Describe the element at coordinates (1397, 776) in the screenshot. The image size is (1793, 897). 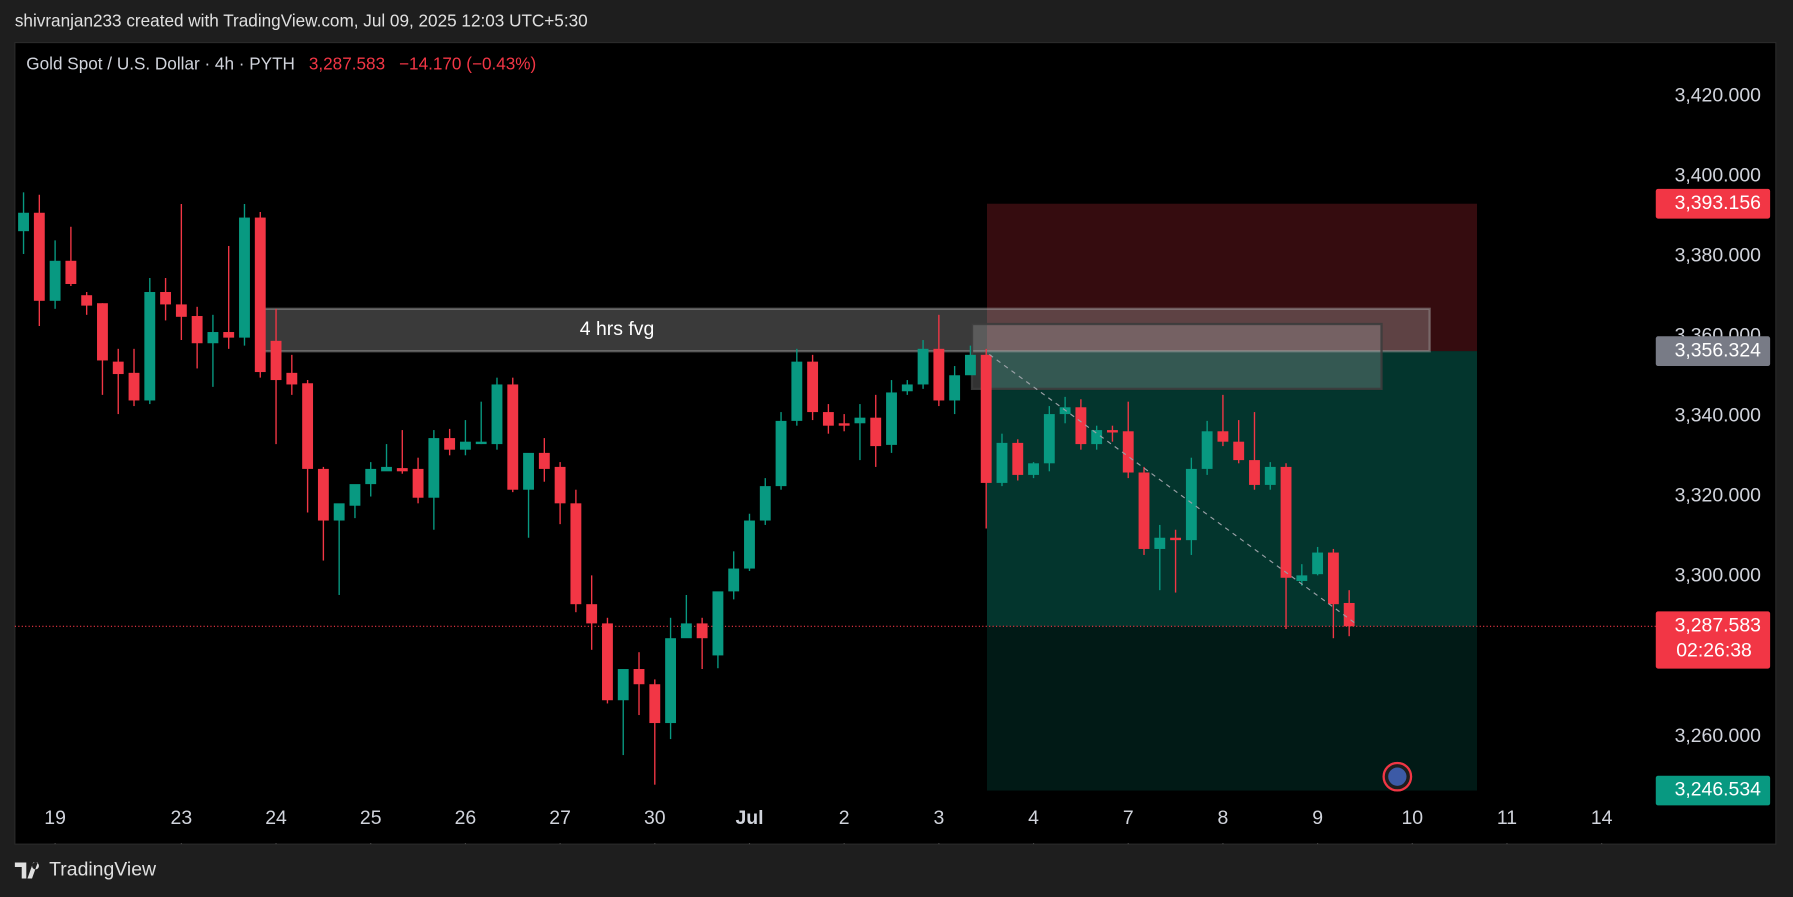
I see `event-flag` at that location.